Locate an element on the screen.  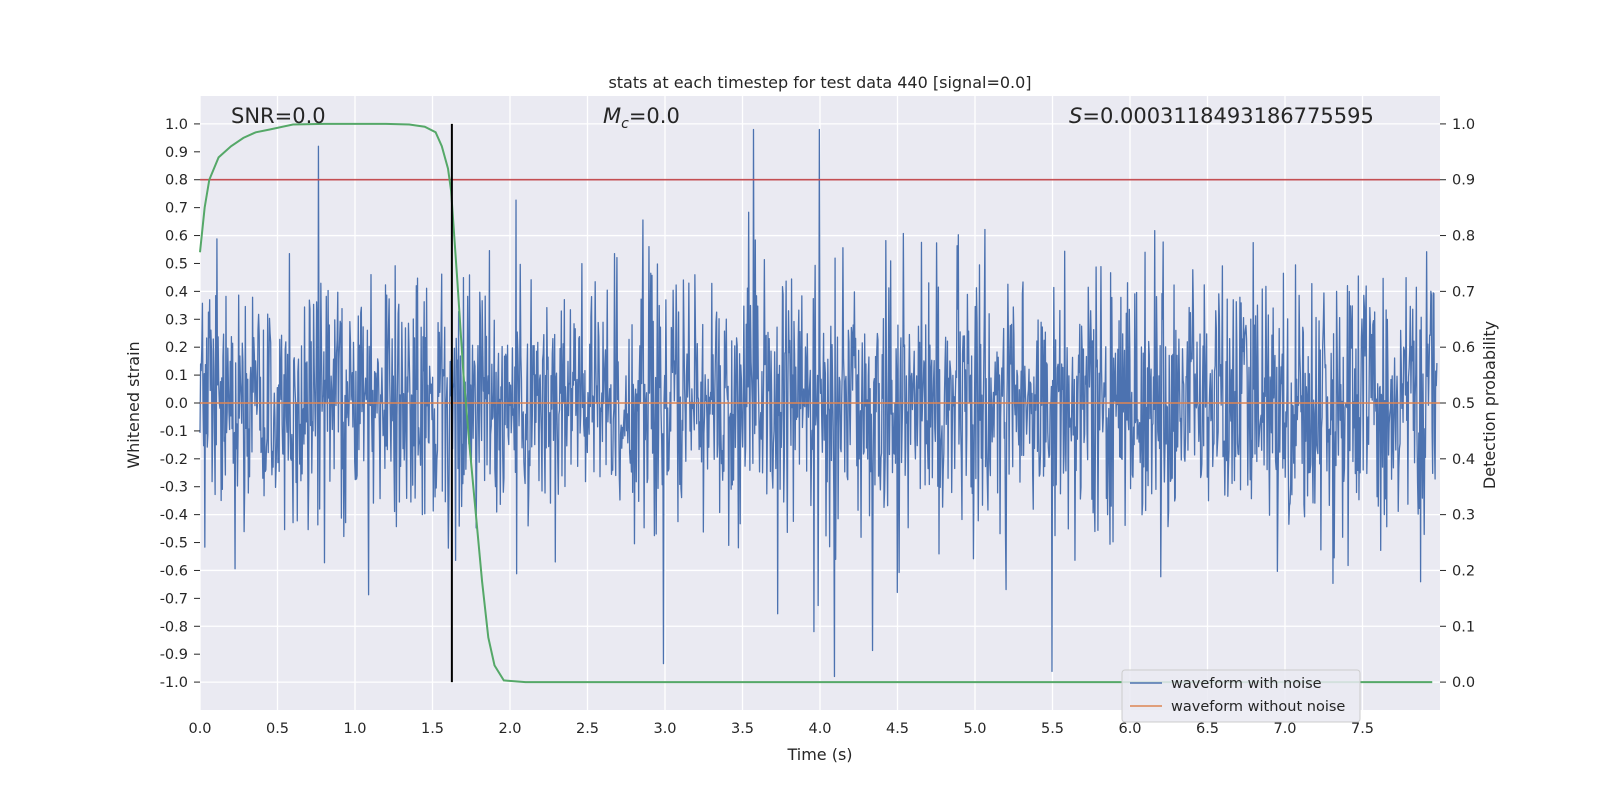
legend-box is located at coordinates (1241, 696).